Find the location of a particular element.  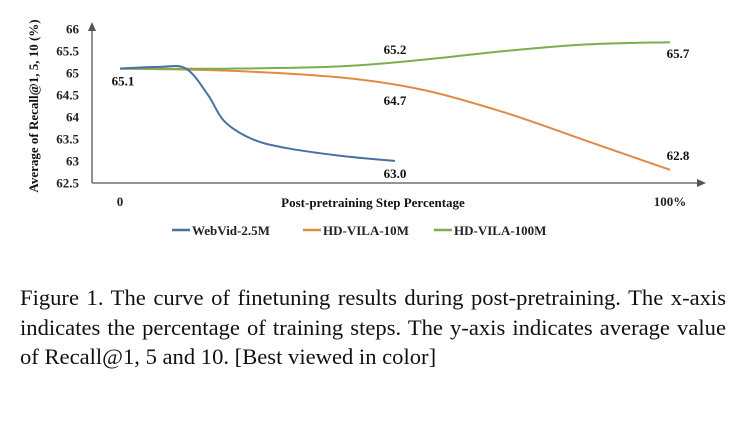

data-label-hdvila100m-mid: 65.2 is located at coordinates (395, 49).